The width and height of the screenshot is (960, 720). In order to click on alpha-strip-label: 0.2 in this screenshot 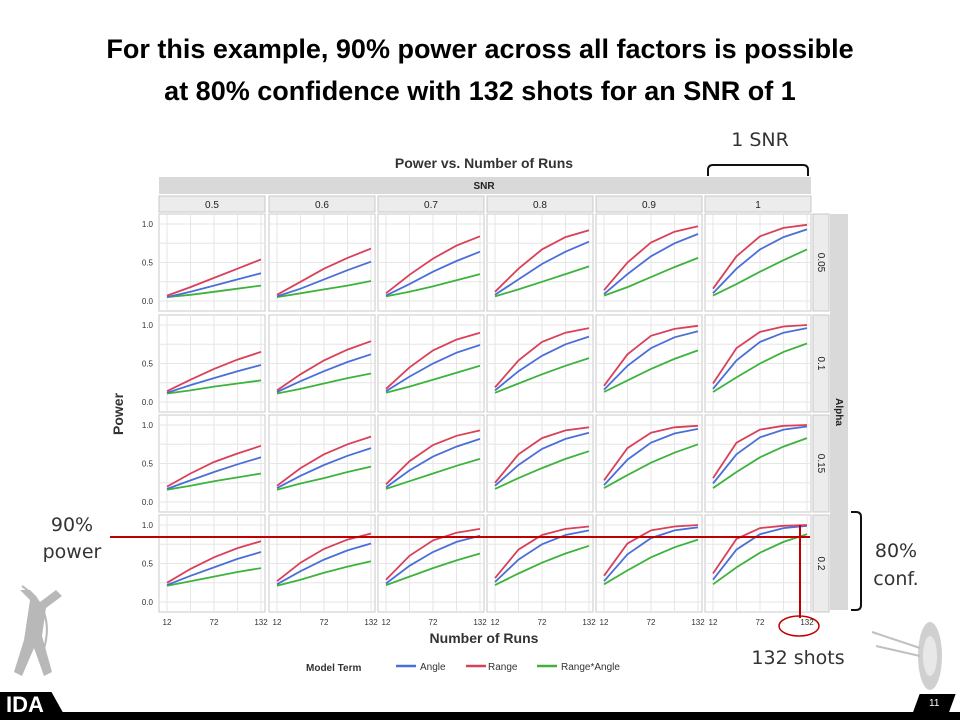, I will do `click(820, 564)`.